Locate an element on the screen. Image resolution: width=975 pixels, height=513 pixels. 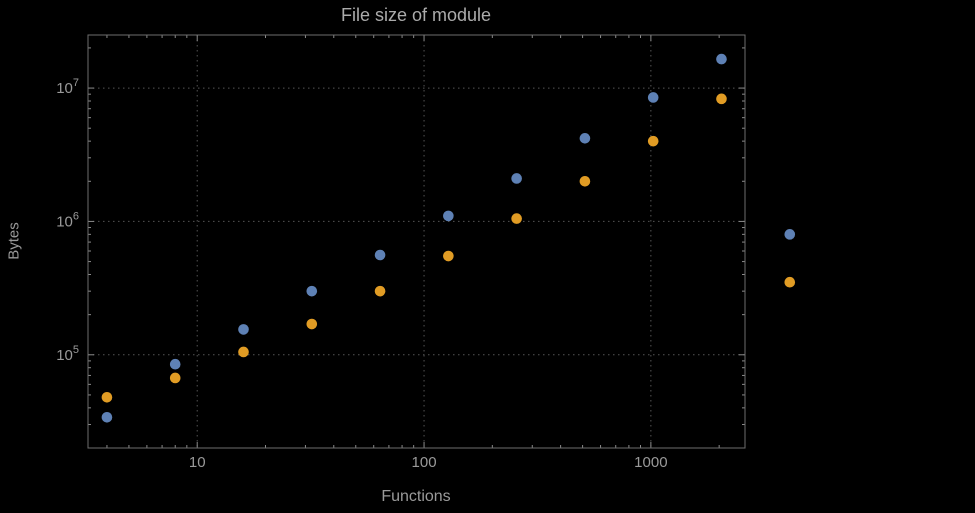
x-tick-label: 10 is located at coordinates (197, 462).